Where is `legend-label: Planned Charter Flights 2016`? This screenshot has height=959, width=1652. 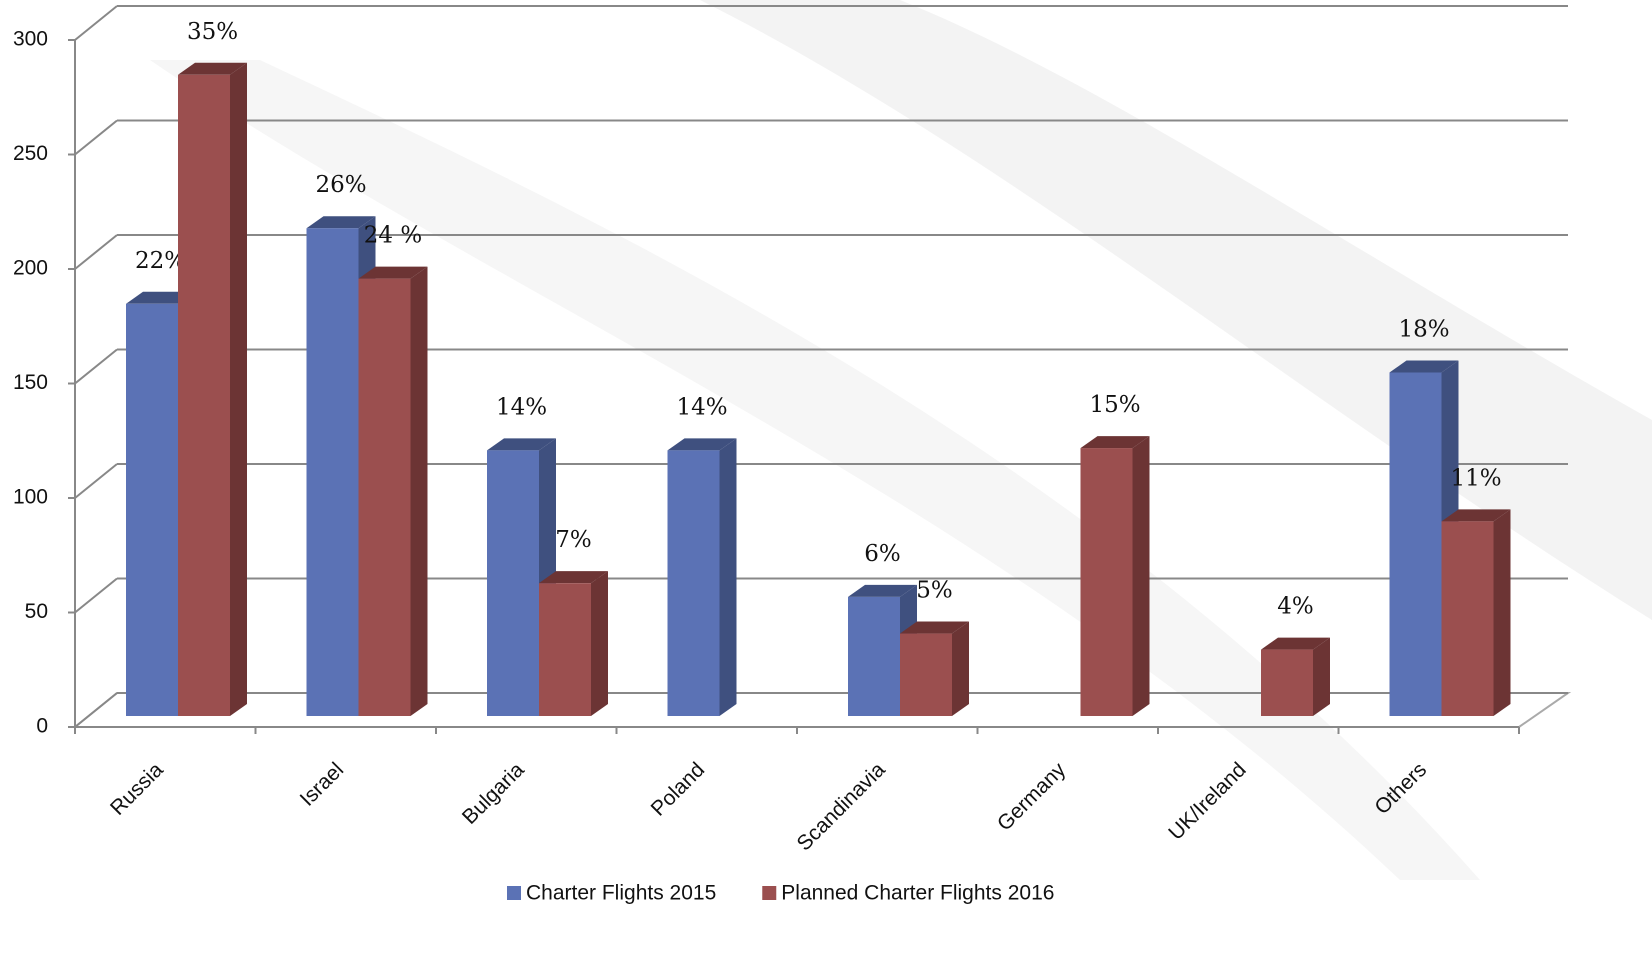 legend-label: Planned Charter Flights 2016 is located at coordinates (917, 893).